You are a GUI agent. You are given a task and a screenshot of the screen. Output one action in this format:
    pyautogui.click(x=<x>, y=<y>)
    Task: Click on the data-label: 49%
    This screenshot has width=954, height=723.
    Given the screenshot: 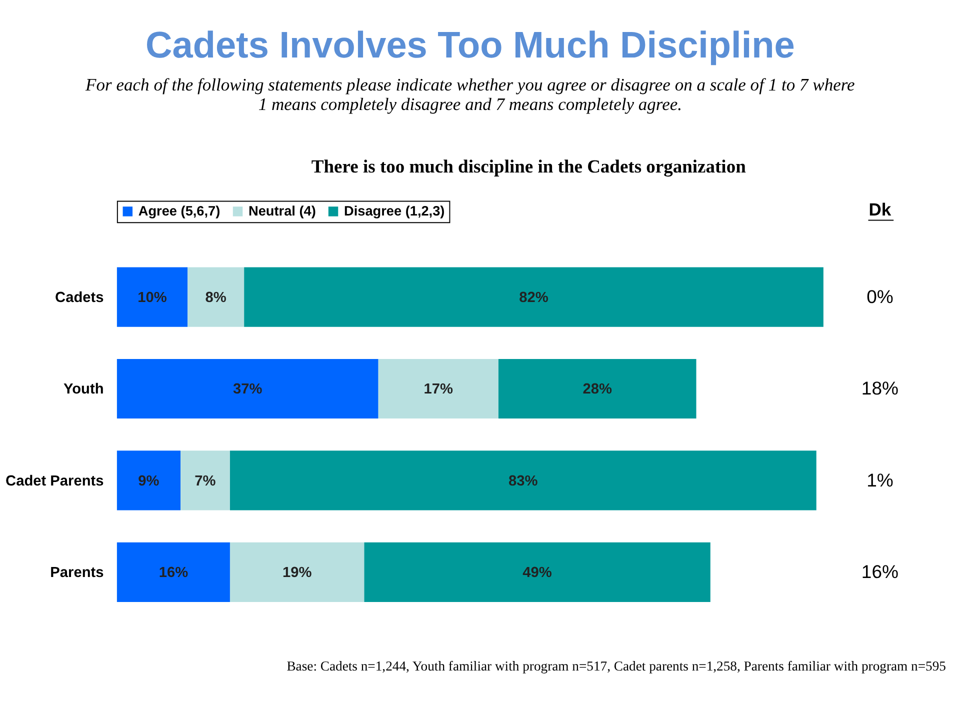 What is the action you would take?
    pyautogui.click(x=537, y=573)
    